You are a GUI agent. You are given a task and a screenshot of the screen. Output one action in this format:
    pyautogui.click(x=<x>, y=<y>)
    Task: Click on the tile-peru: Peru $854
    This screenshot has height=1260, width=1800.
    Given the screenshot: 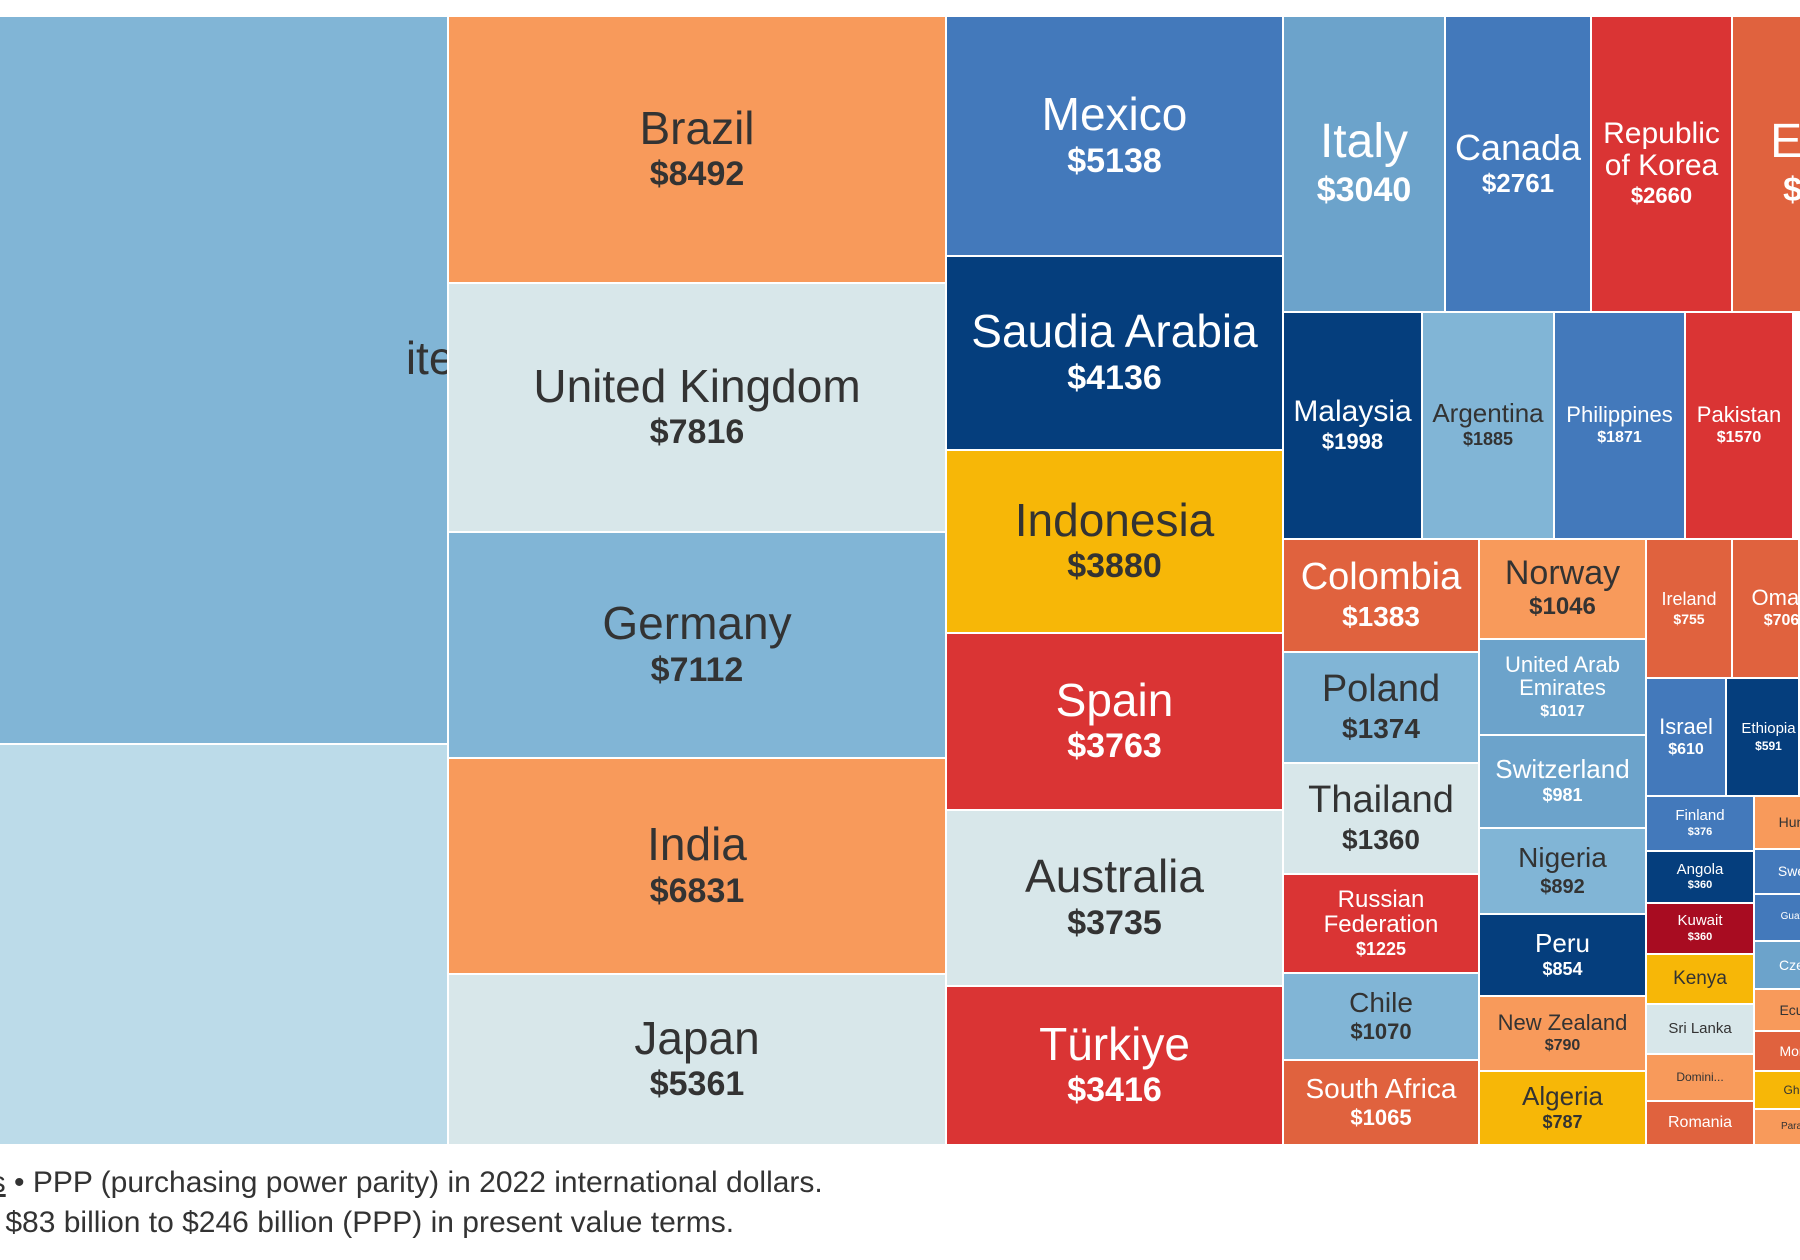 What is the action you would take?
    pyautogui.click(x=1563, y=956)
    